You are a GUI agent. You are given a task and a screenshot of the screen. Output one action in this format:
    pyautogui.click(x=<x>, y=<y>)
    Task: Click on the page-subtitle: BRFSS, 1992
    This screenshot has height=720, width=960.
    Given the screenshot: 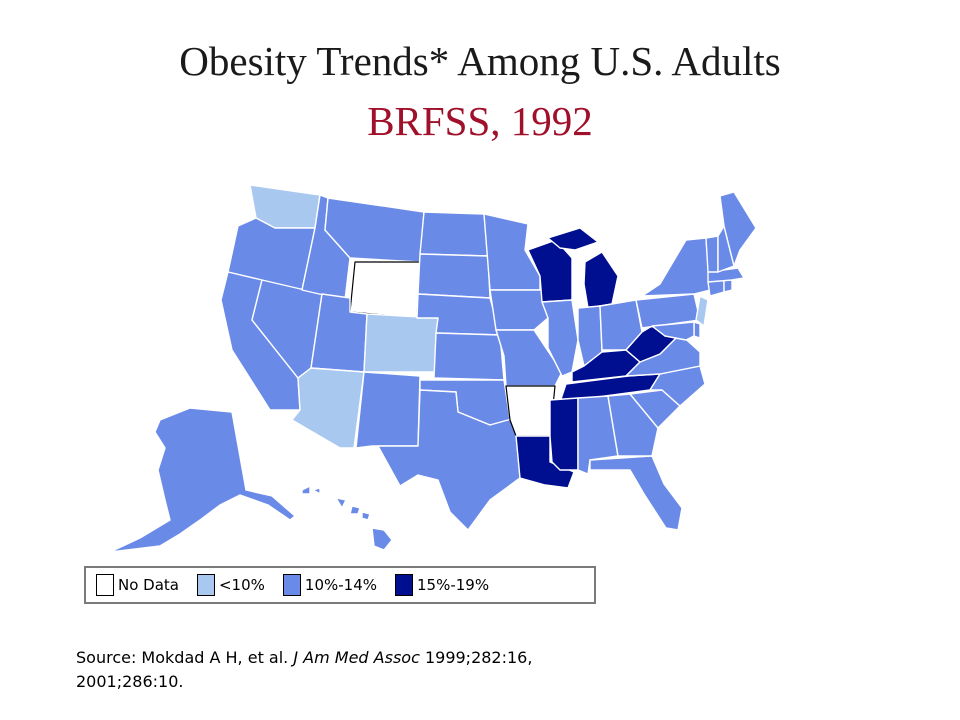 What is the action you would take?
    pyautogui.click(x=480, y=121)
    